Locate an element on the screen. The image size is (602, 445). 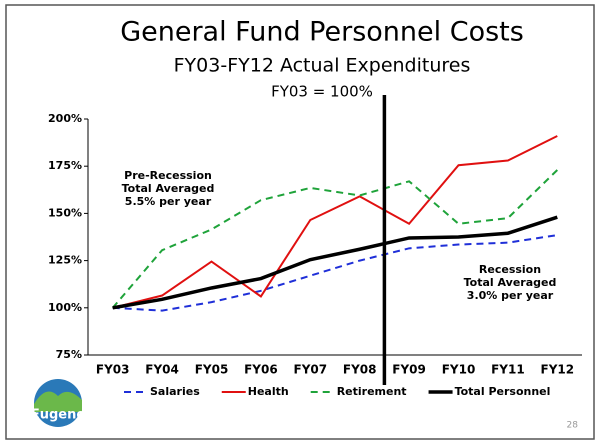
series-line is located at coordinates (335, 273).